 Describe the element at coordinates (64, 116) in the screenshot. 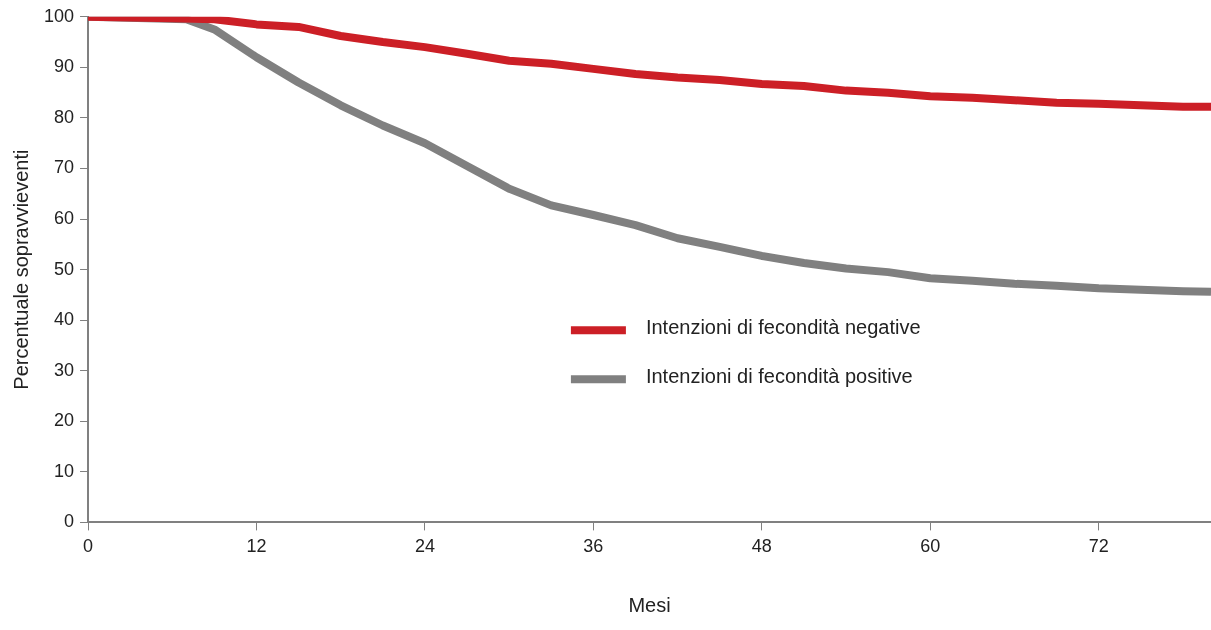

I see `y-tick-label: 80` at that location.